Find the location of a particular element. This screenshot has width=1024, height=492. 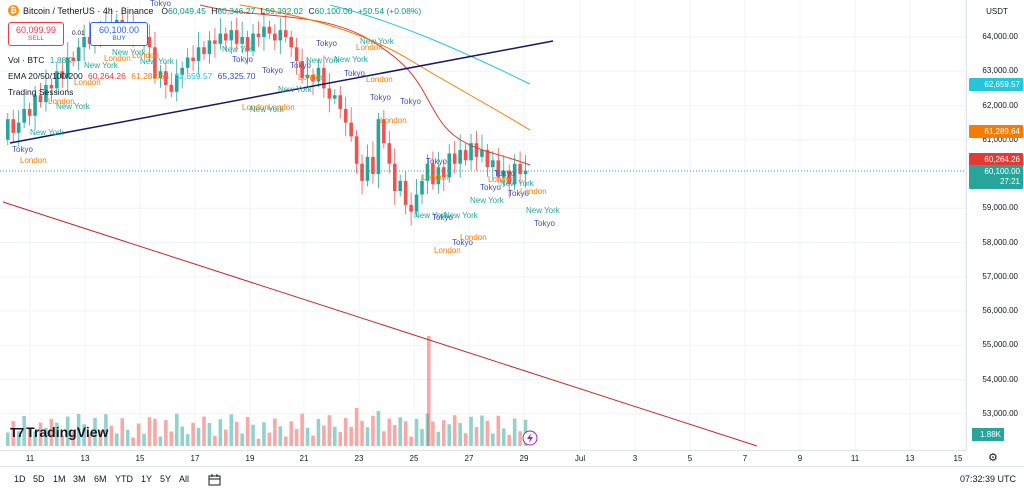

range-button-1y: 1Y is located at coordinates (147, 479).